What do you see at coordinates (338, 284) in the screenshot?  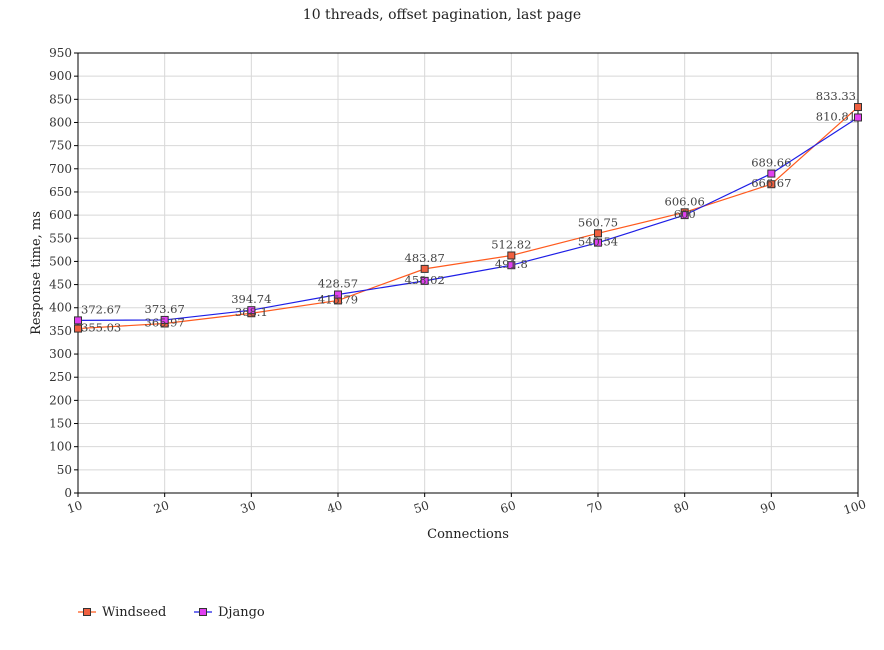 I see `data-label: 428.57` at bounding box center [338, 284].